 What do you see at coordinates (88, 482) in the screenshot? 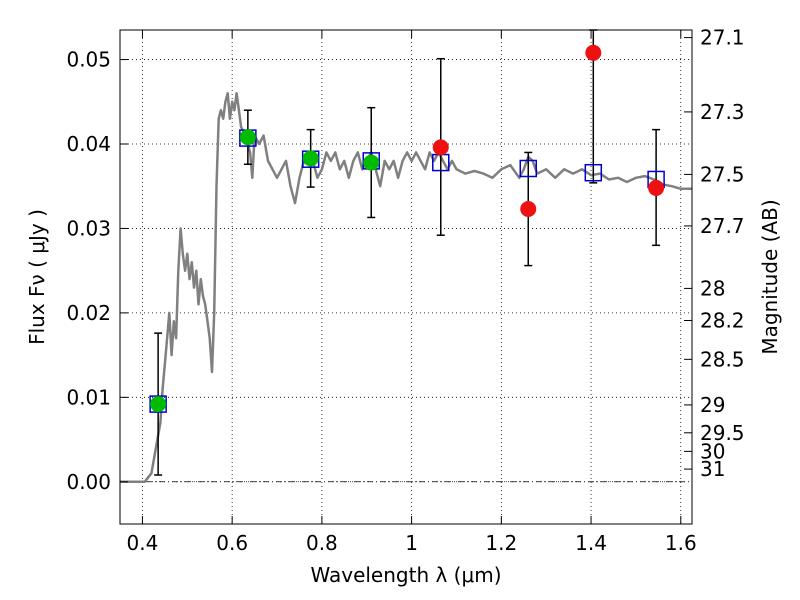
I see `y-tick-label: 0.00` at bounding box center [88, 482].